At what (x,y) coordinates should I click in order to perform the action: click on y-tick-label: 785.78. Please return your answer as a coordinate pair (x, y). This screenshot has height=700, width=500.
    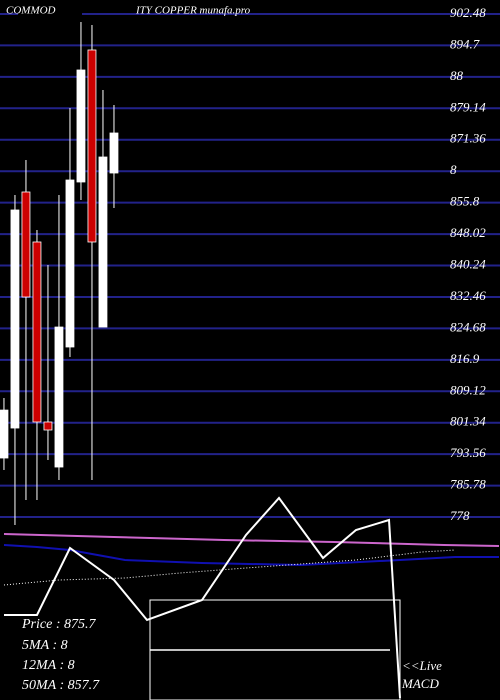
    Looking at the image, I should click on (468, 484).